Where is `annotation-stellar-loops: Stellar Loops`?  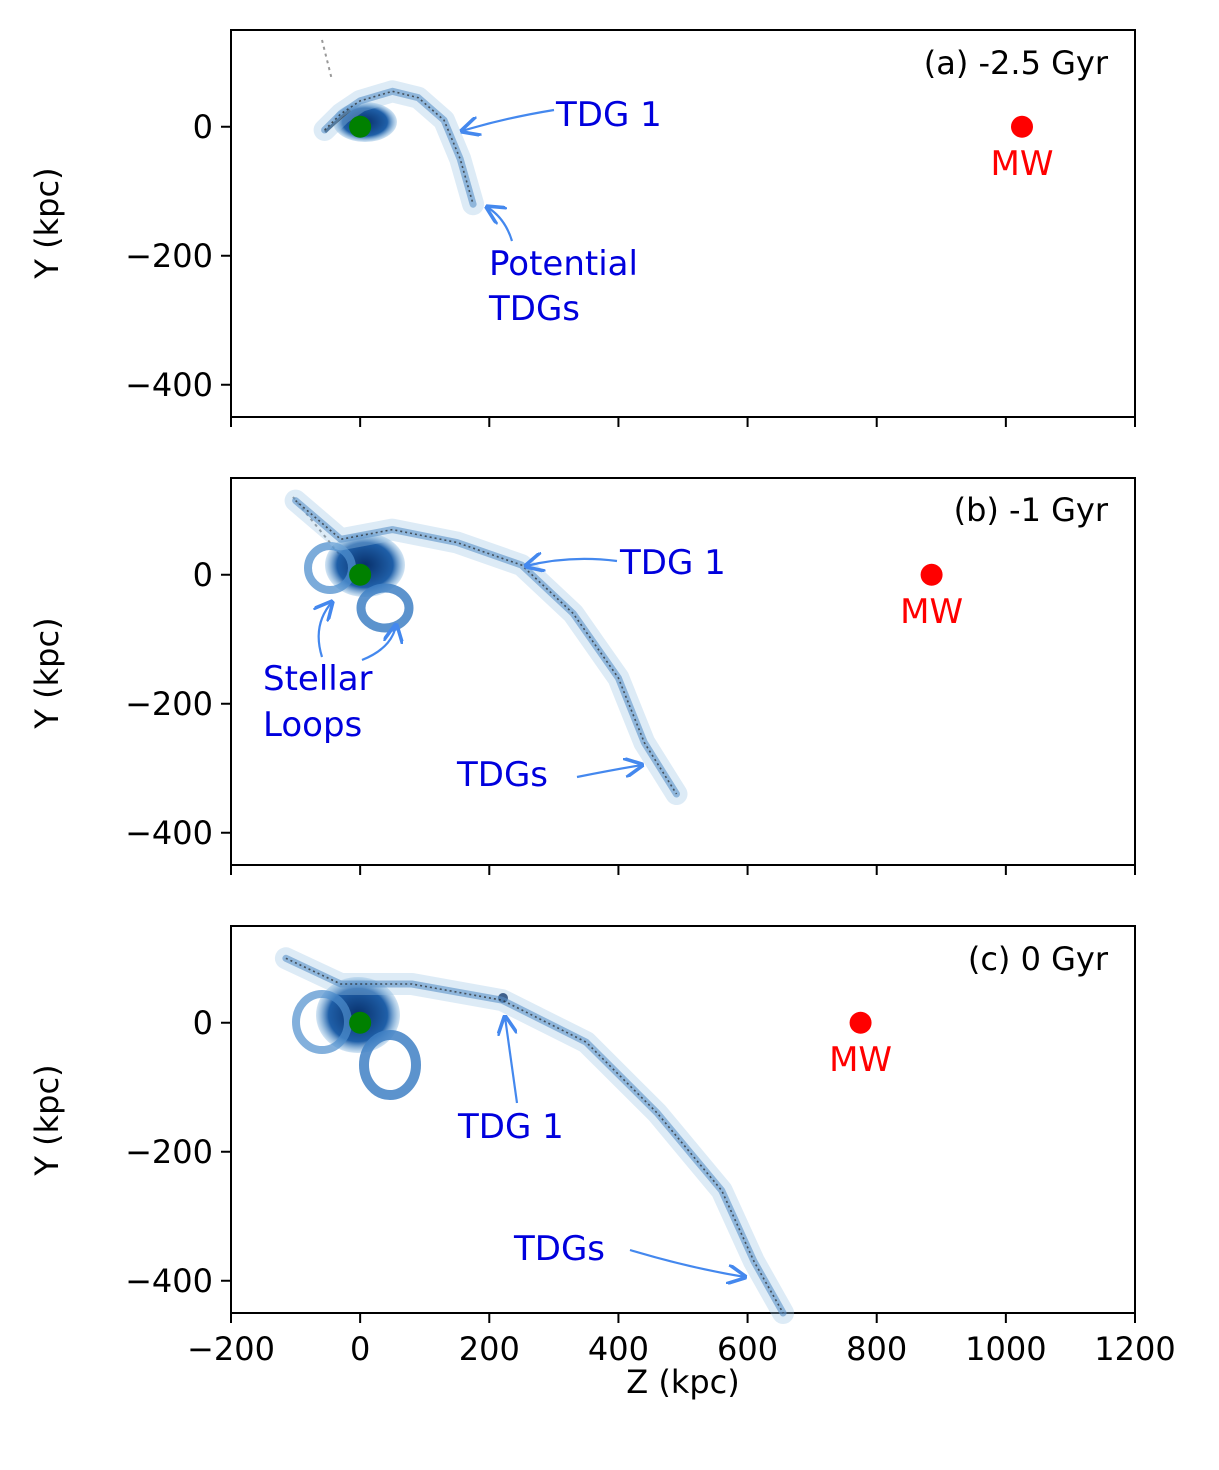 annotation-stellar-loops: Stellar Loops is located at coordinates (323, 702).